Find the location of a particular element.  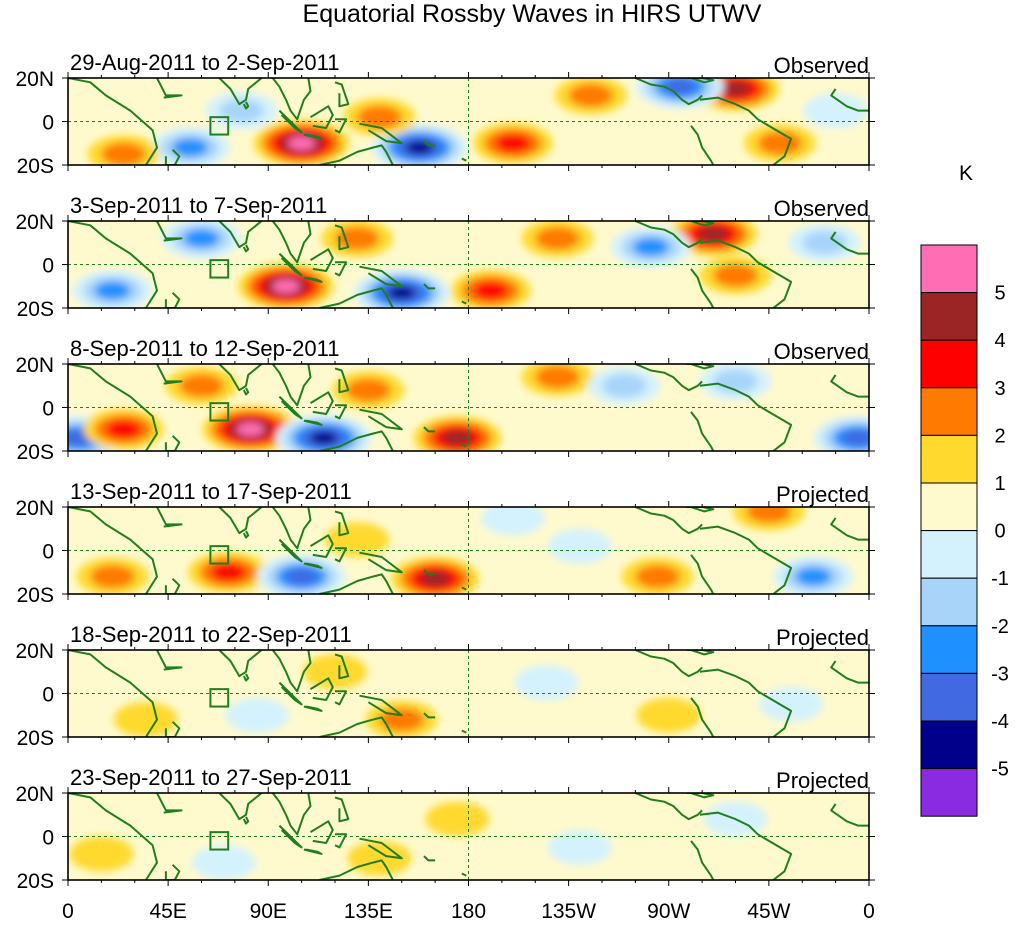

lon-label: 90W is located at coordinates (668, 911).